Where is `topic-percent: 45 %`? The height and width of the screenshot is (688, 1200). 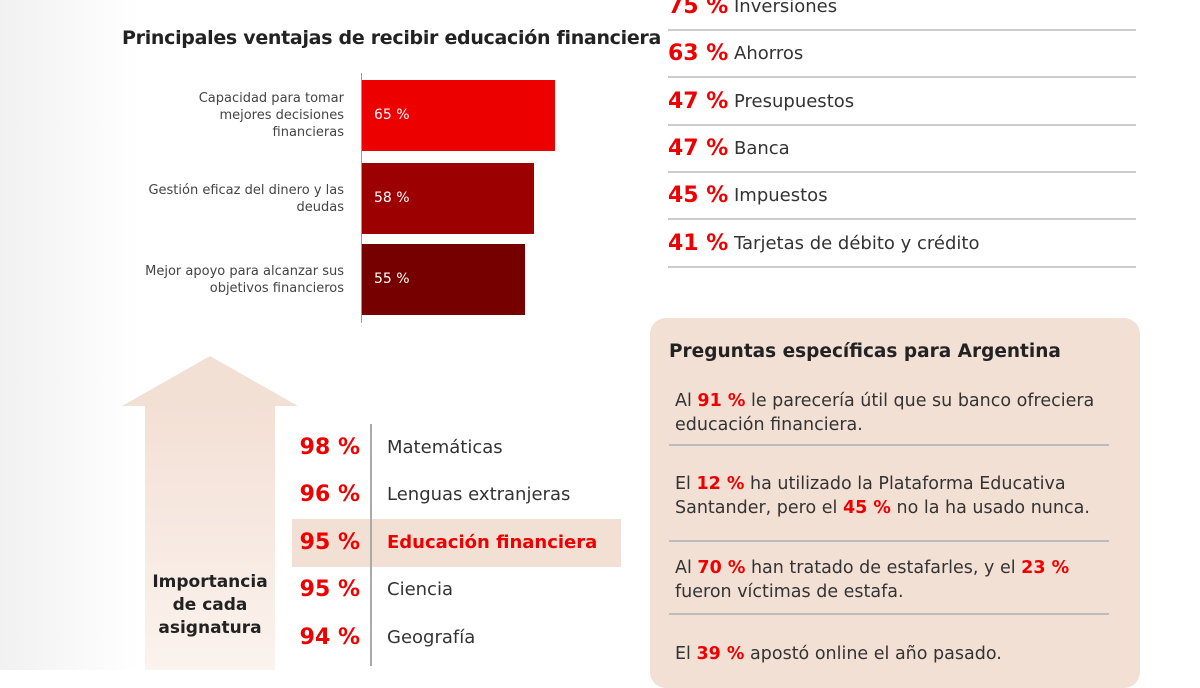
topic-percent: 45 % is located at coordinates (698, 196).